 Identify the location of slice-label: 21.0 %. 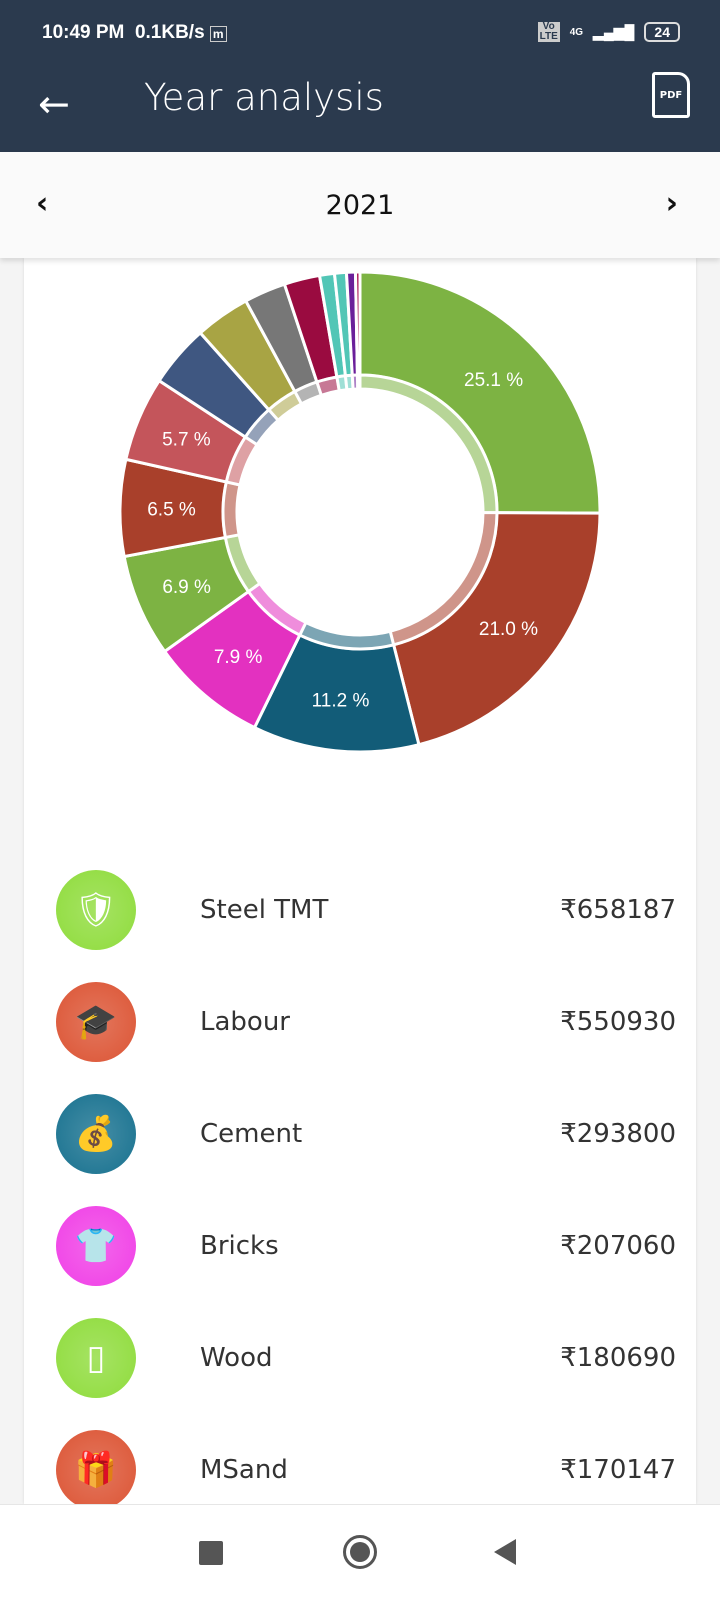
(508, 629).